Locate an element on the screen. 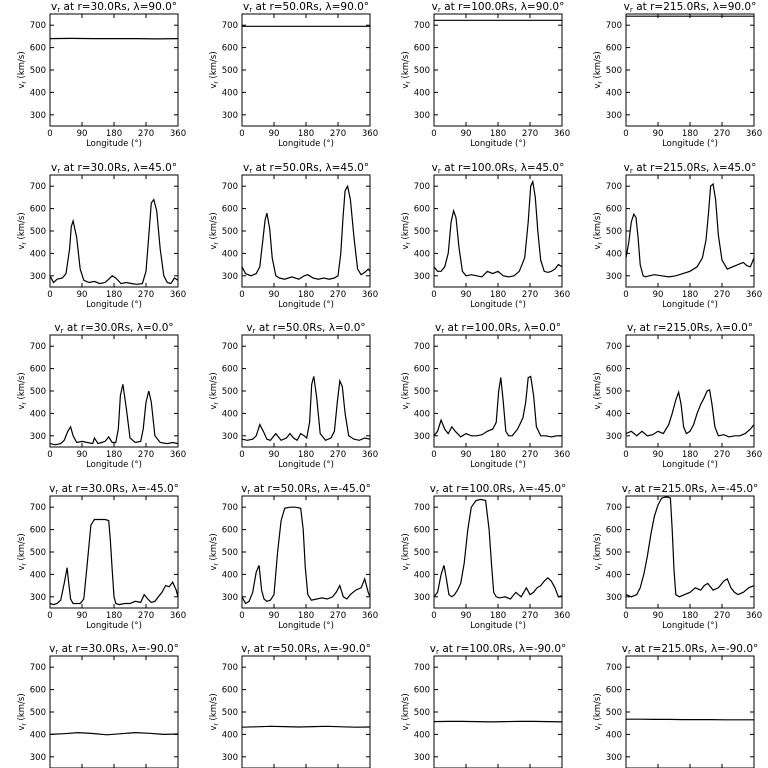 The height and width of the screenshot is (768, 768). subplot-title: vr at r=100.0Rs, λ=45.0° is located at coordinates (498, 168).